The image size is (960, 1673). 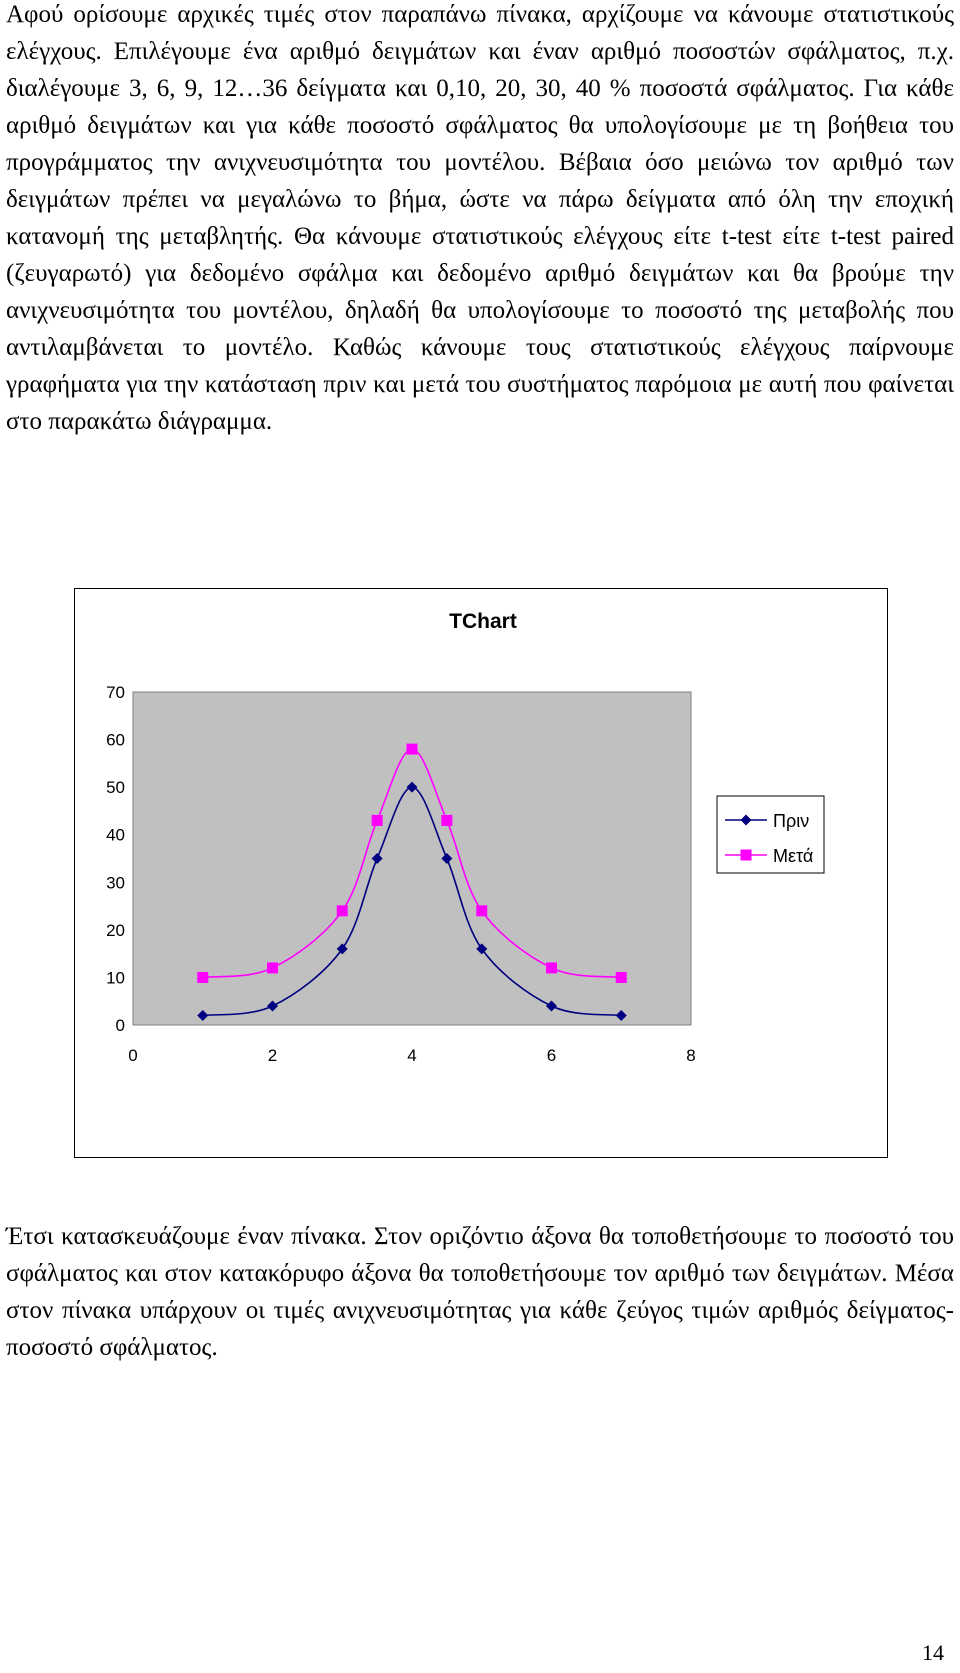 What do you see at coordinates (411, 1055) in the screenshot?
I see `x-tick-label: 4` at bounding box center [411, 1055].